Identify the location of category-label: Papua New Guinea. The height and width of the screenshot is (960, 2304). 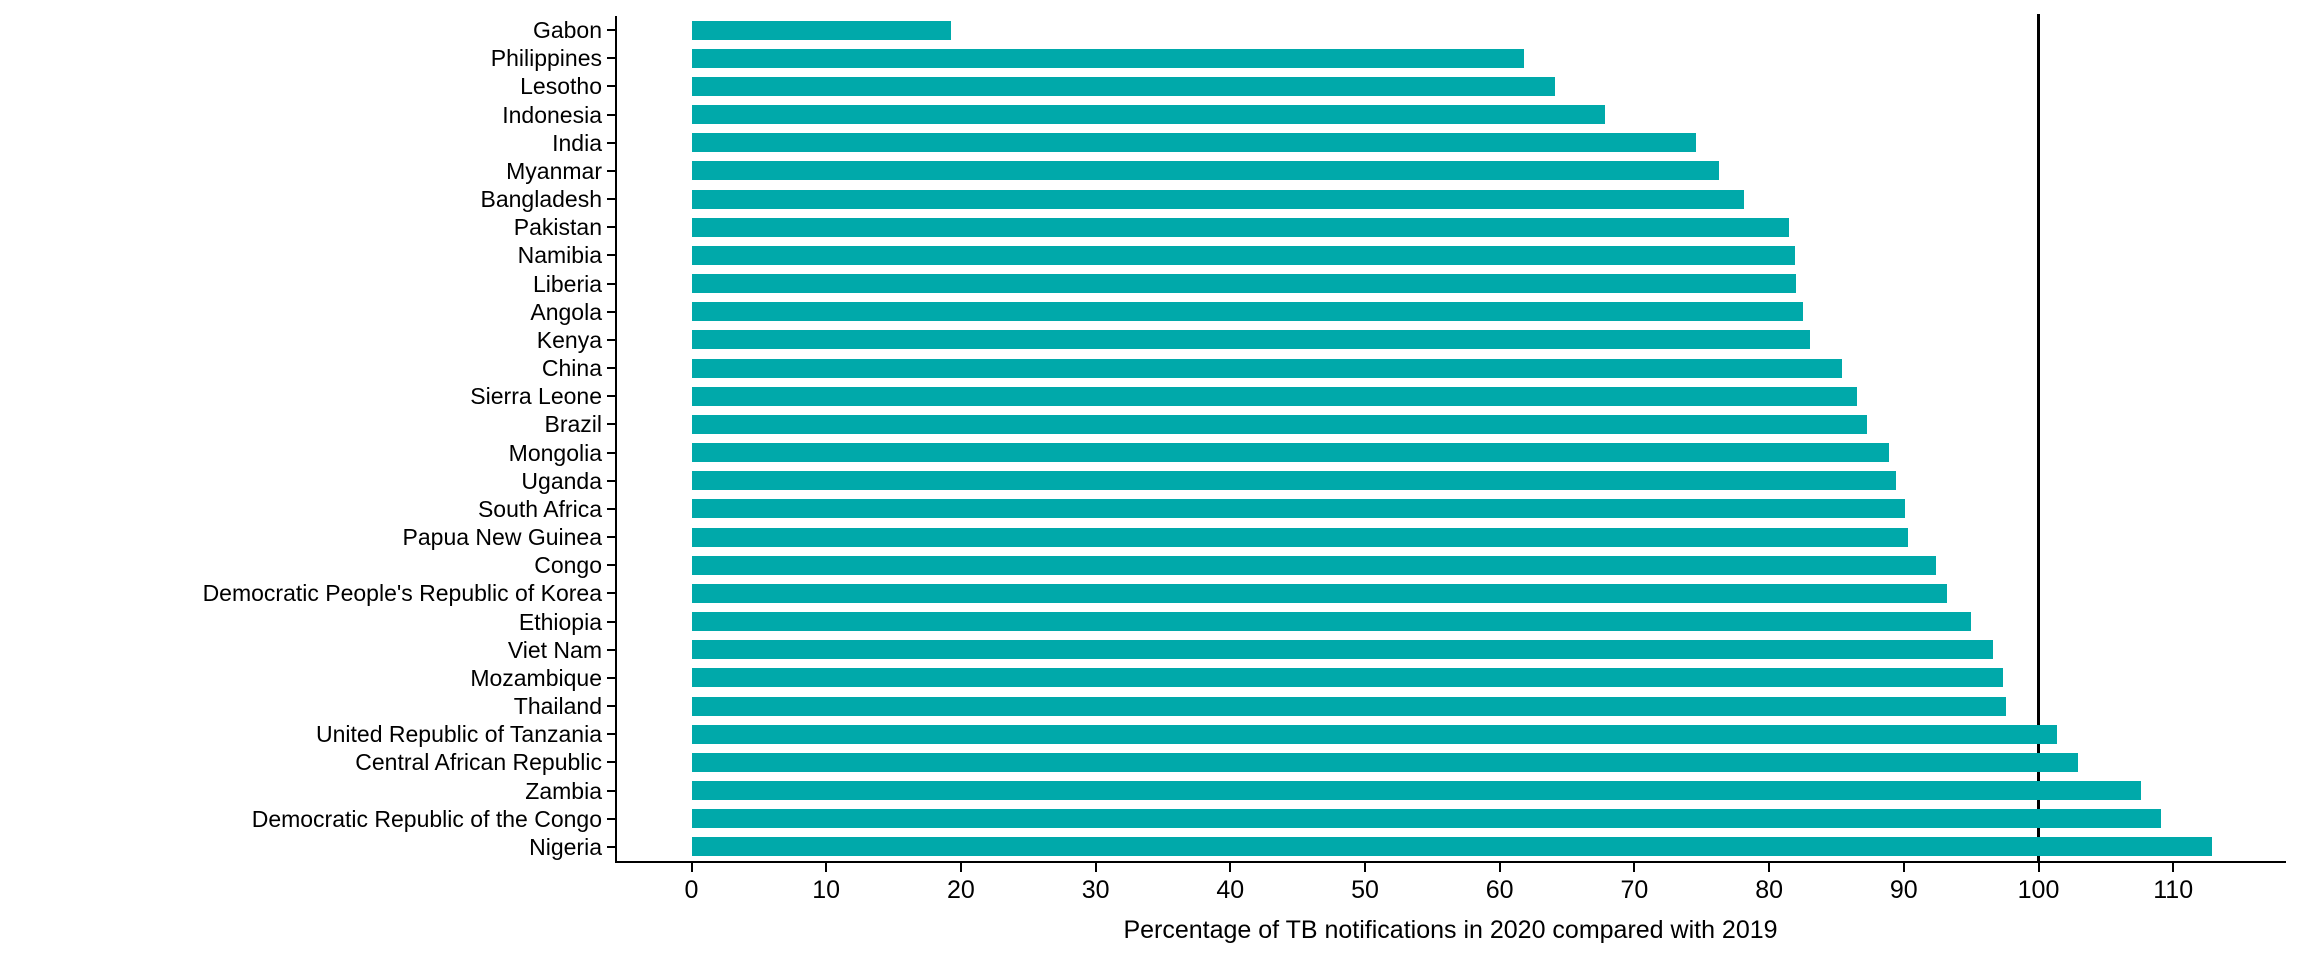
(502, 537).